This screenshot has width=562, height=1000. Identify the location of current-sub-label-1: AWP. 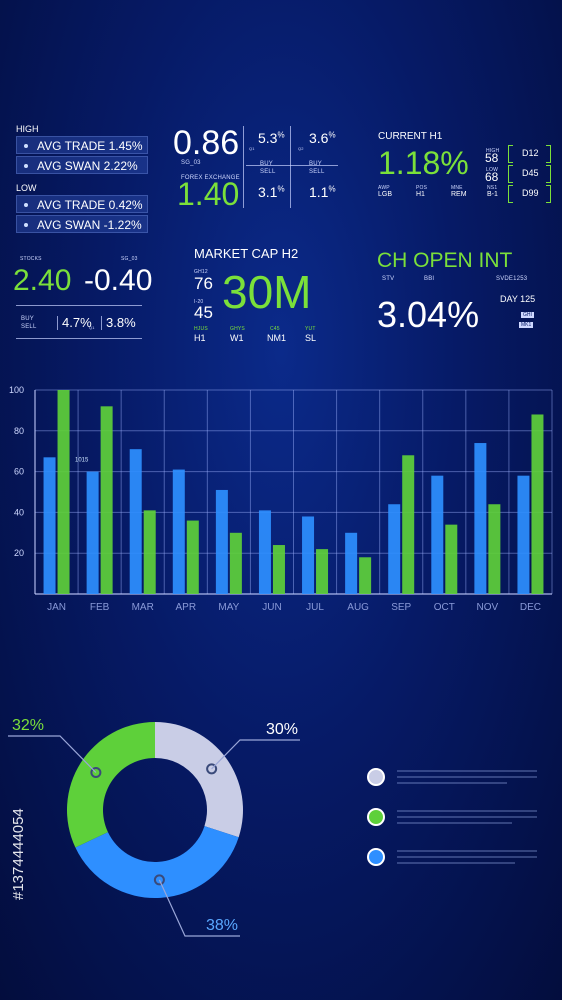
(384, 188).